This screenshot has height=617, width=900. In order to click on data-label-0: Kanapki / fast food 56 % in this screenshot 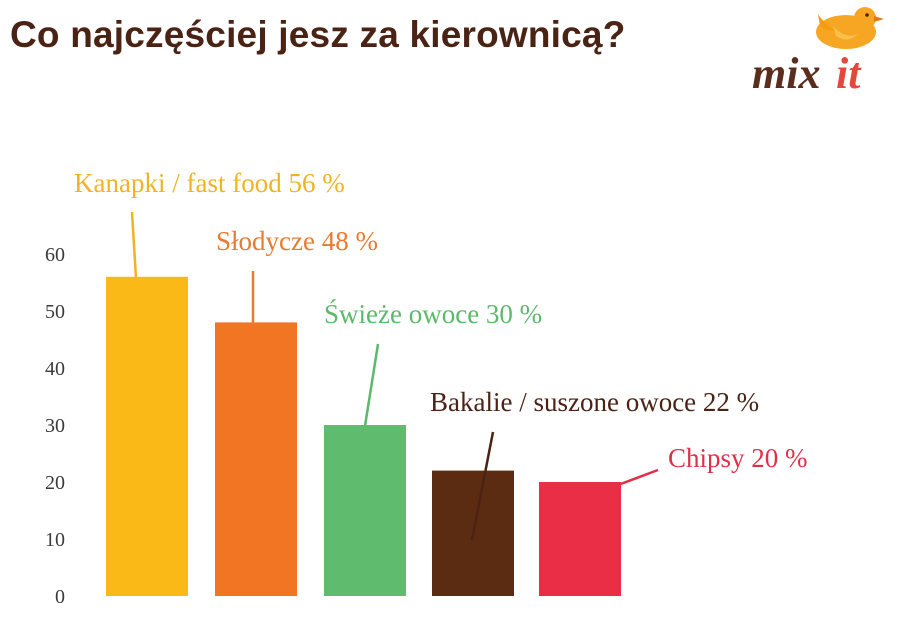, I will do `click(209, 183)`.